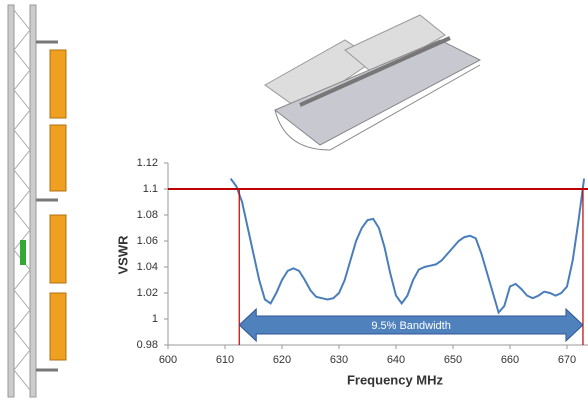 The height and width of the screenshot is (402, 588). What do you see at coordinates (150, 189) in the screenshot?
I see `y-tick-label: 1.1` at bounding box center [150, 189].